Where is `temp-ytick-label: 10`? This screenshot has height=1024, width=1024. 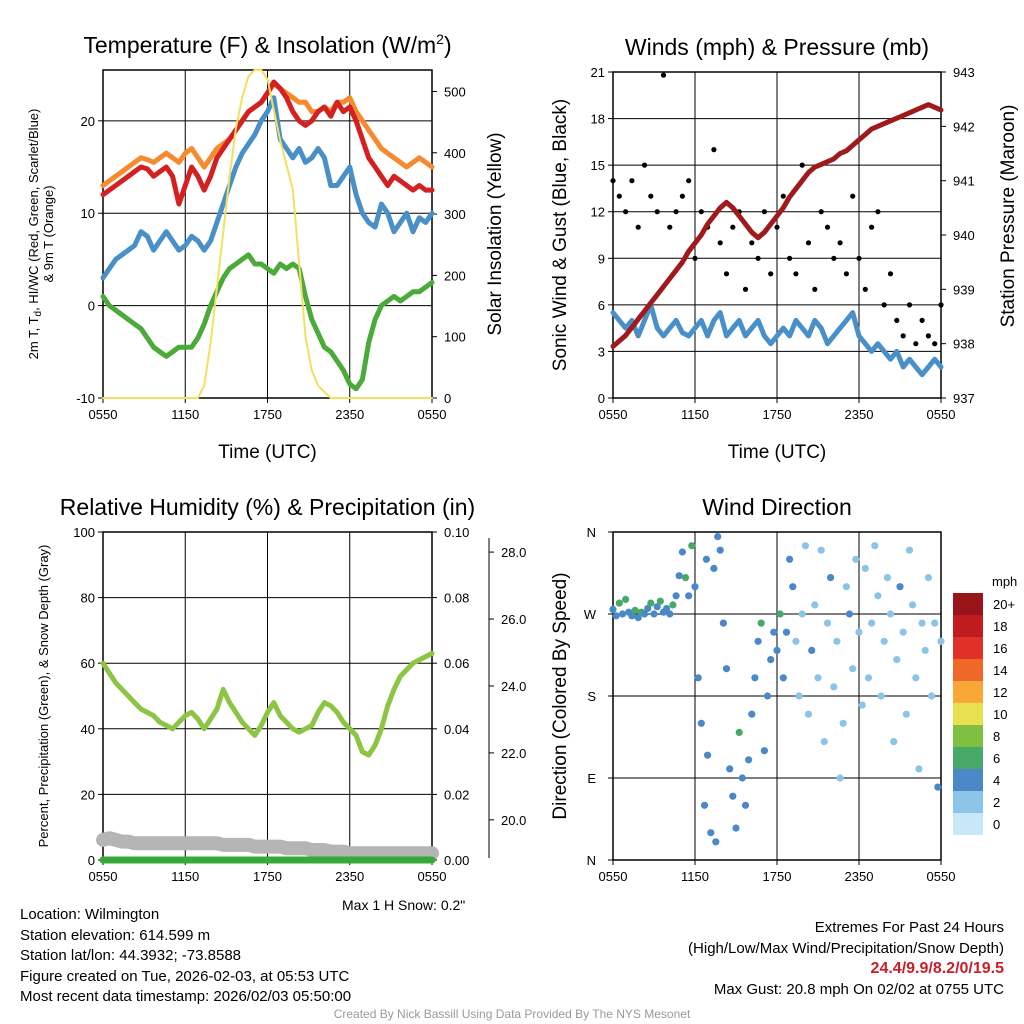
temp-ytick-label: 10 is located at coordinates (88, 213).